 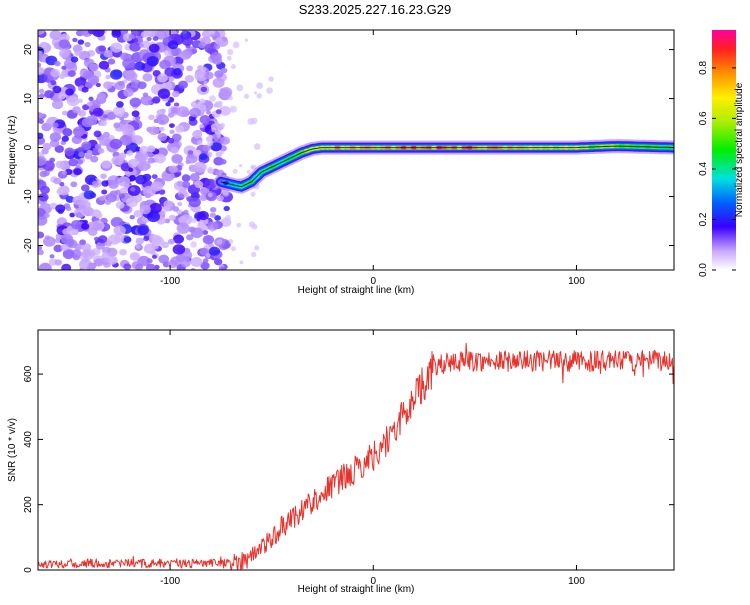 What do you see at coordinates (28, 99) in the screenshot?
I see `y-tick-label: 10` at bounding box center [28, 99].